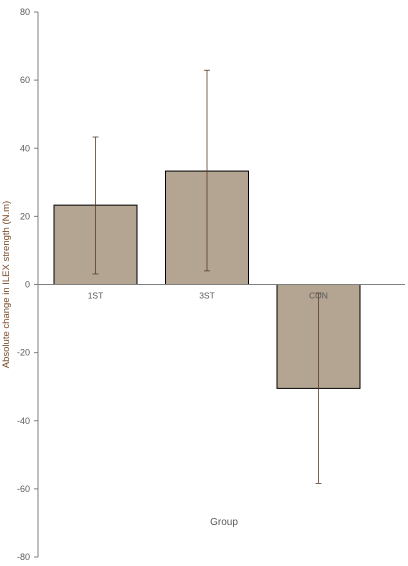  Describe the element at coordinates (25, 216) in the screenshot. I see `y-tick-label: 20` at that location.